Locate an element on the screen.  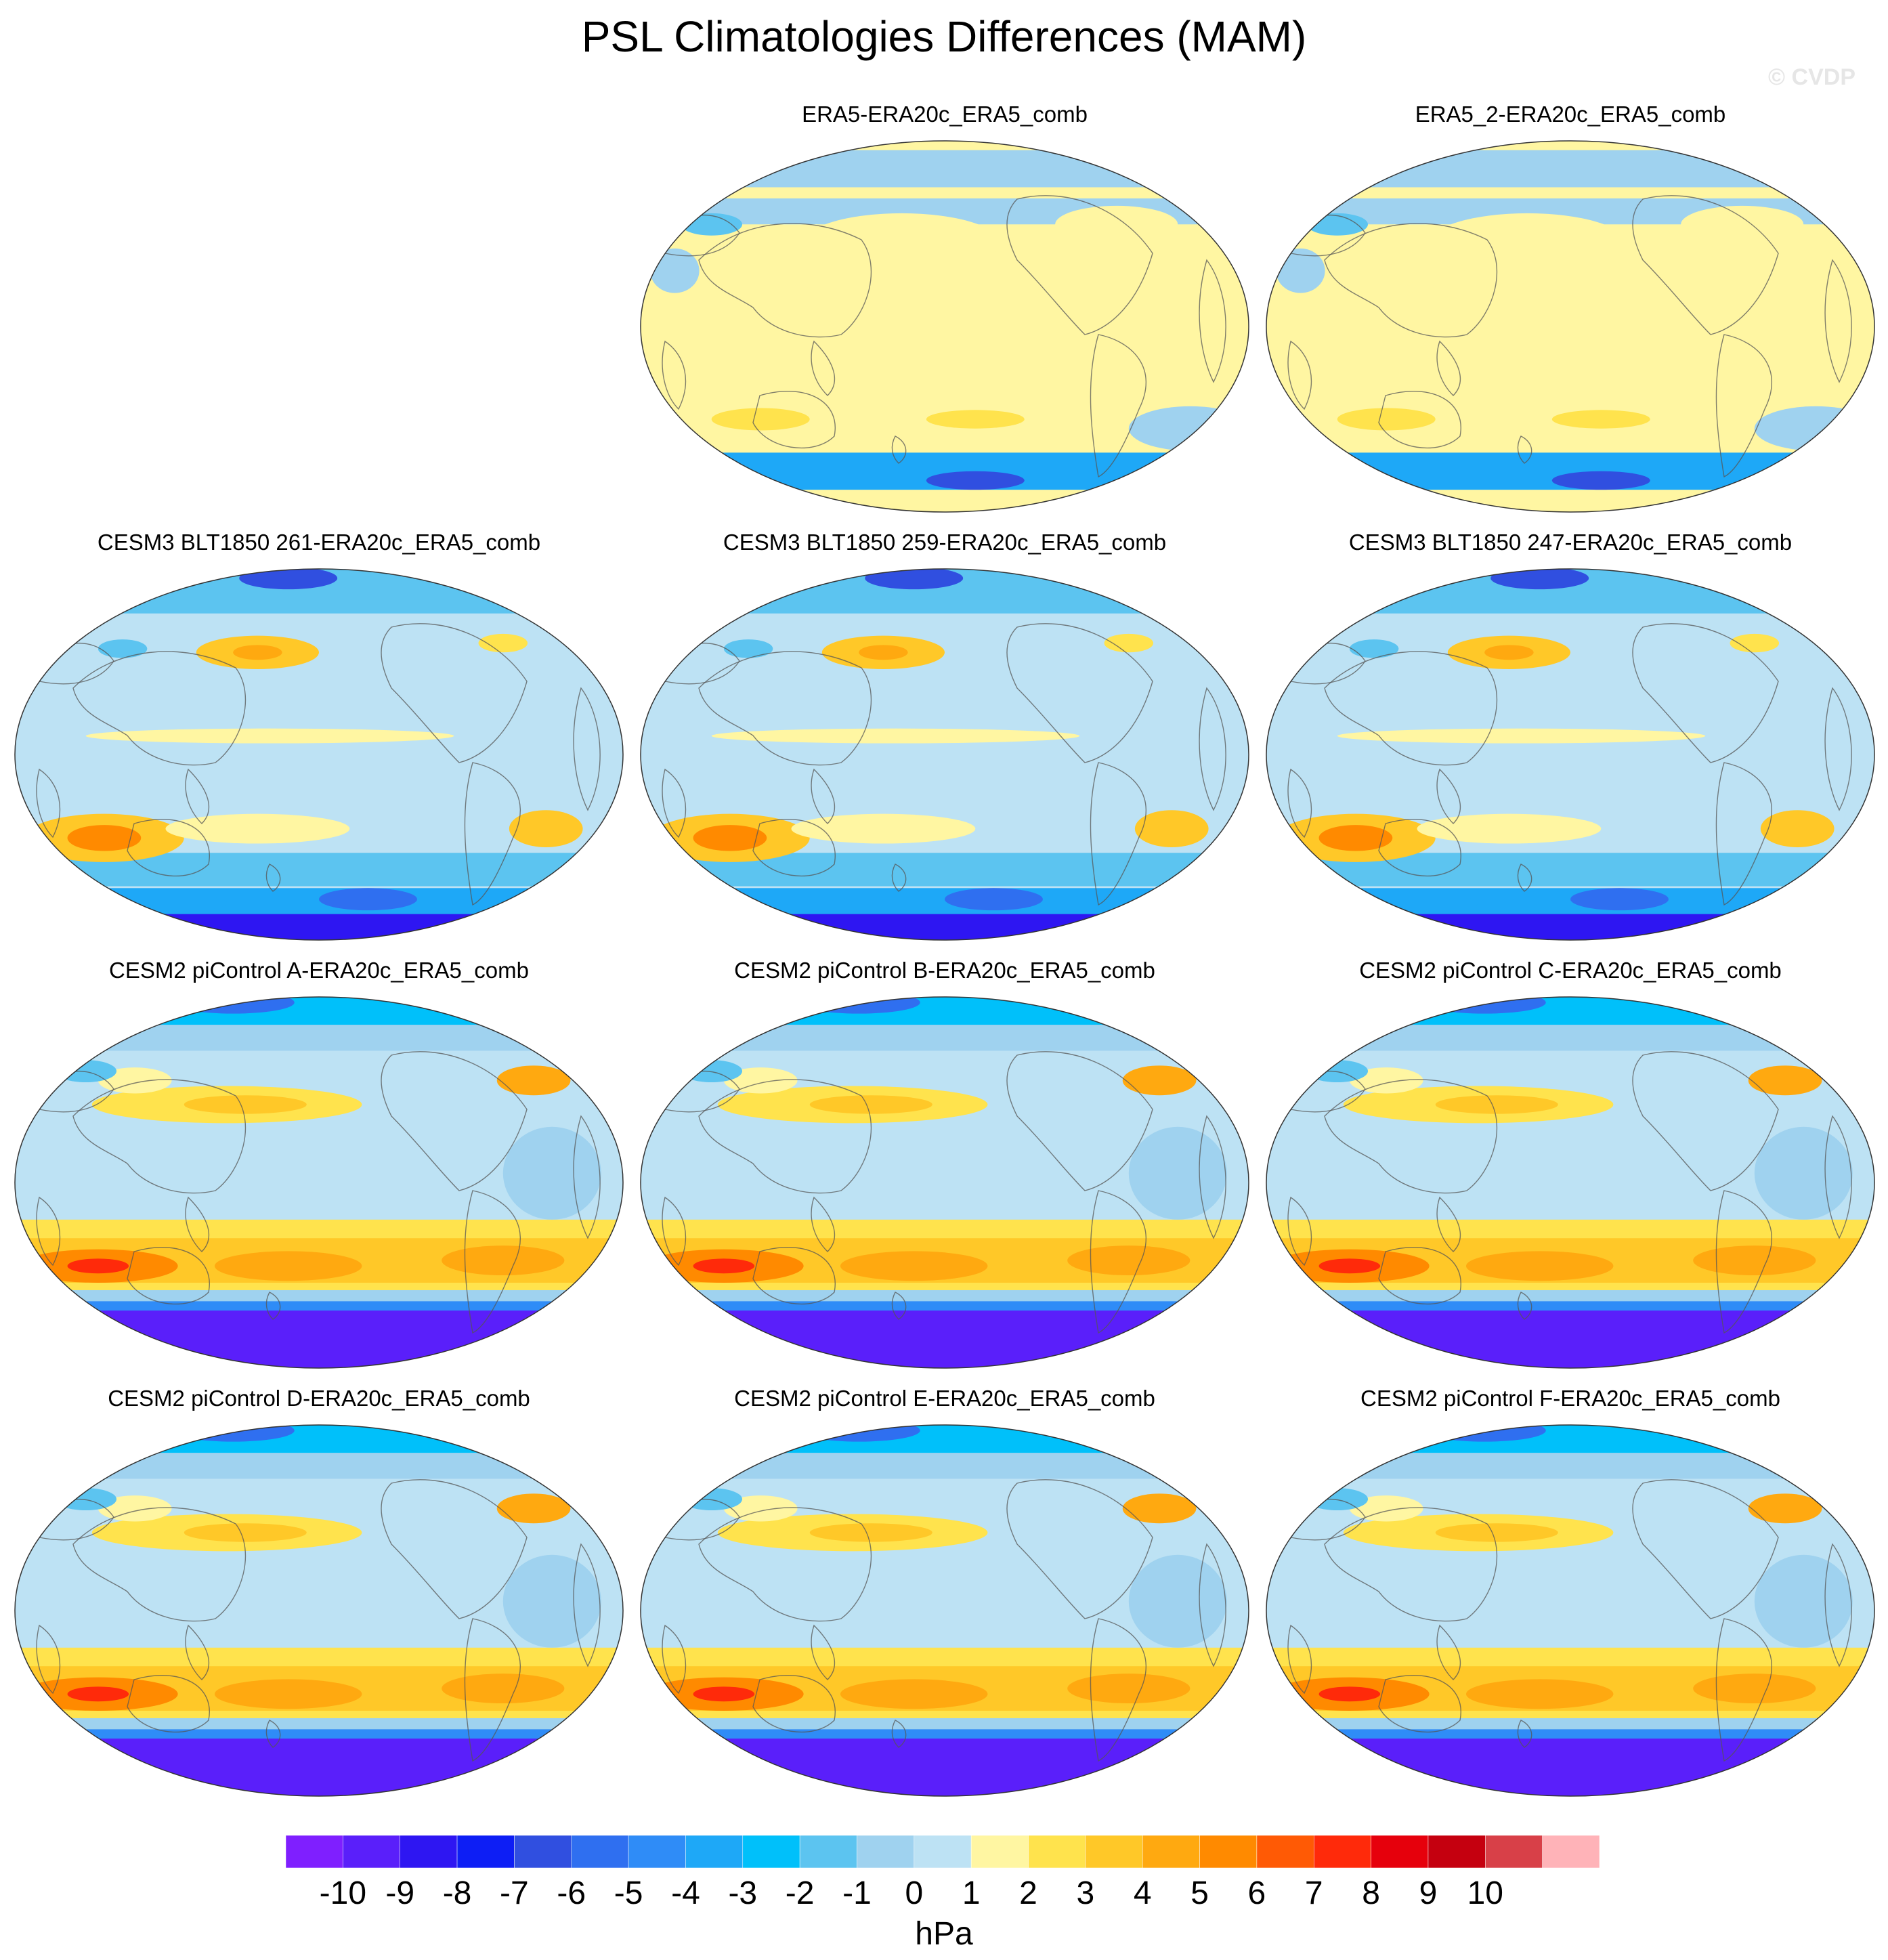
watermark: © CVDP is located at coordinates (1811, 77).